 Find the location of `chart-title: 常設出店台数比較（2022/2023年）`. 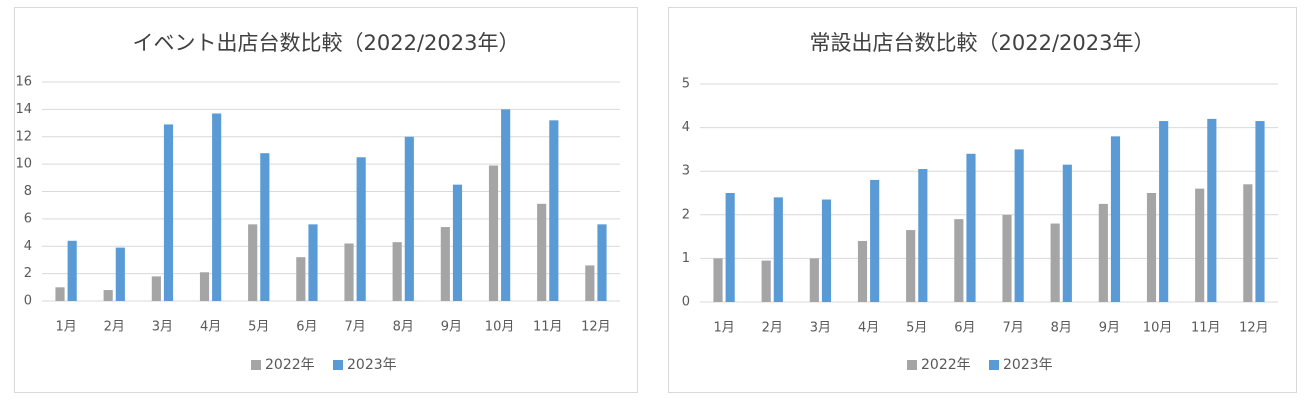

chart-title: 常設出店台数比較（2022/2023年） is located at coordinates (982, 43).